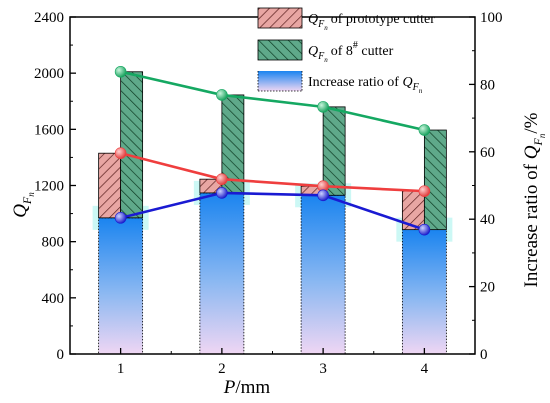 The image size is (550, 403). Describe the element at coordinates (323, 369) in the screenshot. I see `x-tick-label: 3` at that location.